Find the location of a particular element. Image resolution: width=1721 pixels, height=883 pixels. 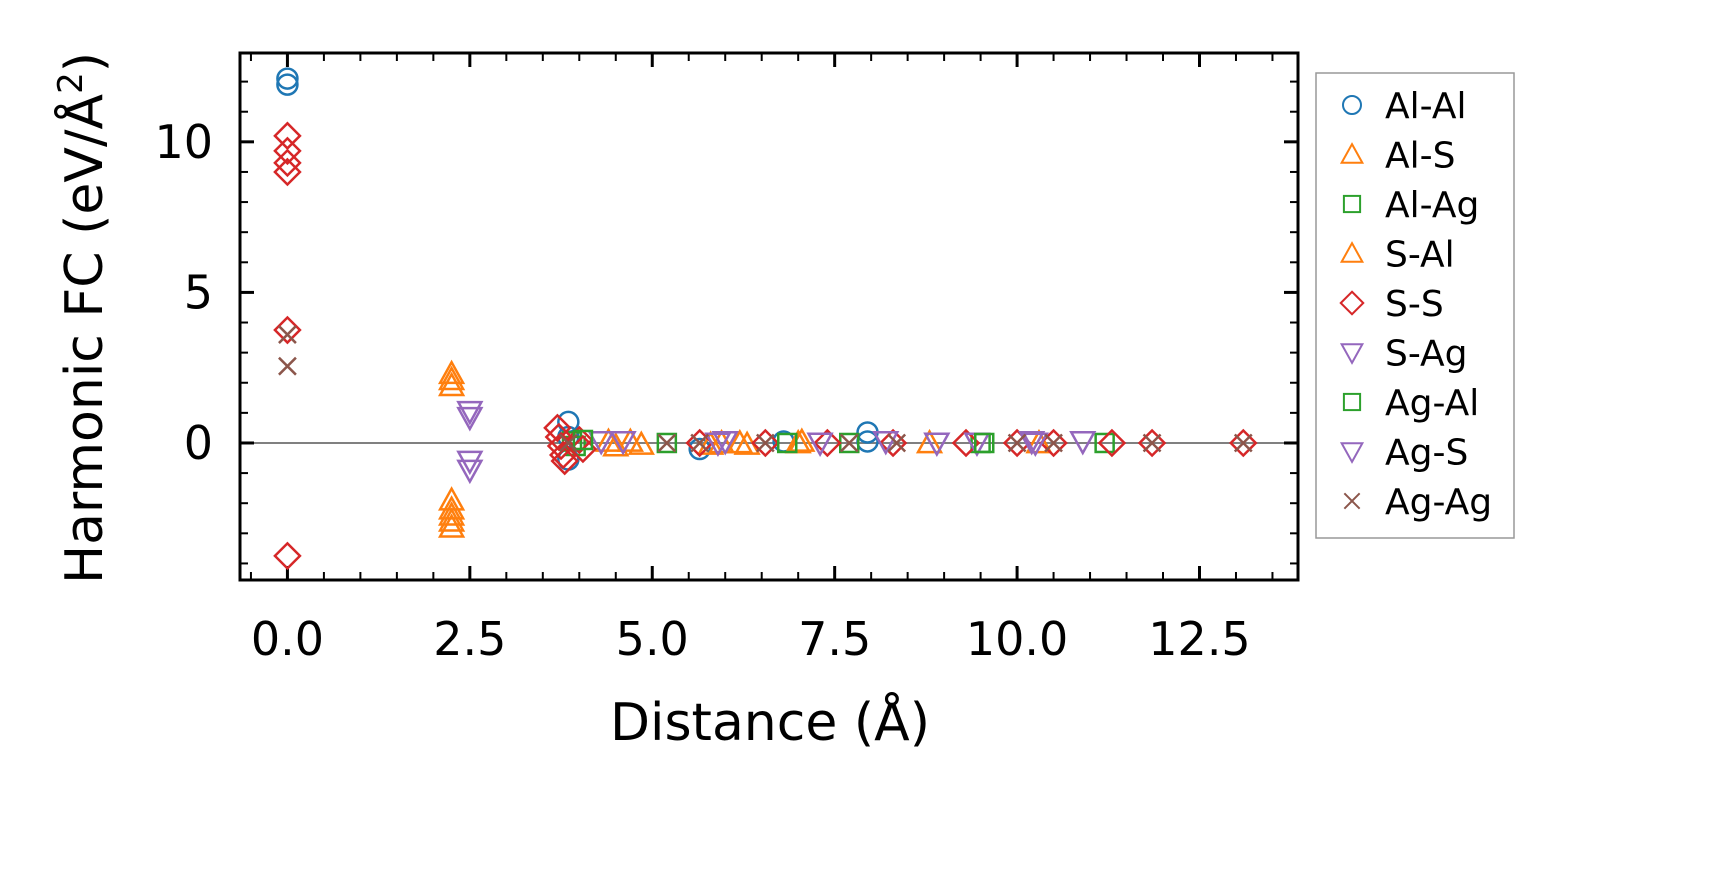

x-tick-label: 5.0 is located at coordinates (652, 639).